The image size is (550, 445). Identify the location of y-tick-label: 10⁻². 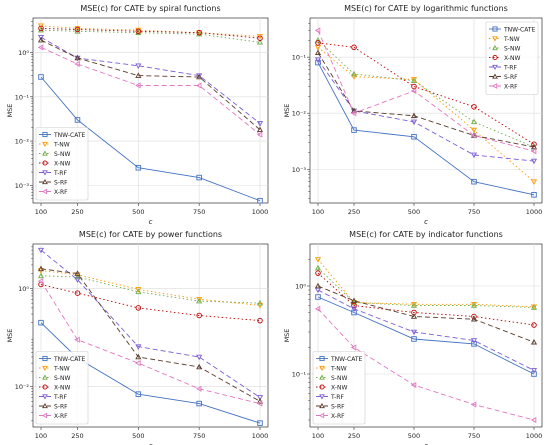
(299, 114).